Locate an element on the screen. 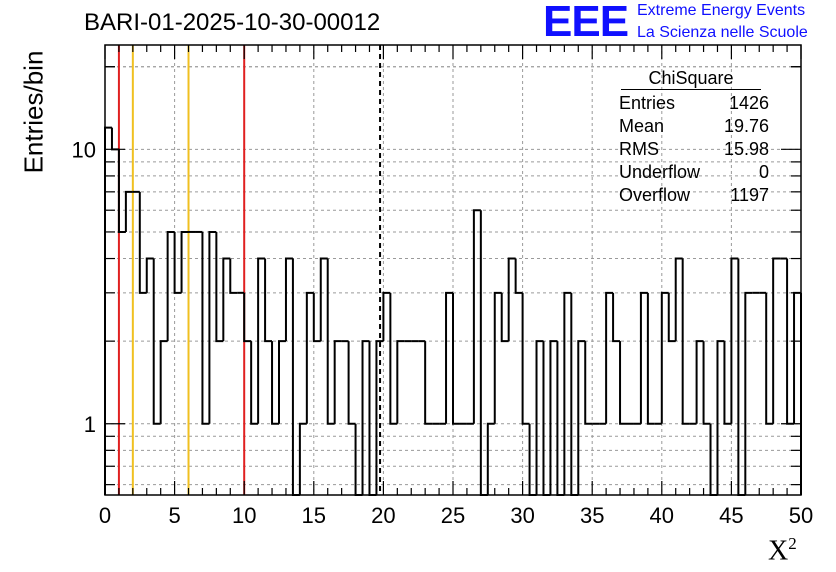 The height and width of the screenshot is (572, 836). stat-value: 1197 is located at coordinates (749, 195).